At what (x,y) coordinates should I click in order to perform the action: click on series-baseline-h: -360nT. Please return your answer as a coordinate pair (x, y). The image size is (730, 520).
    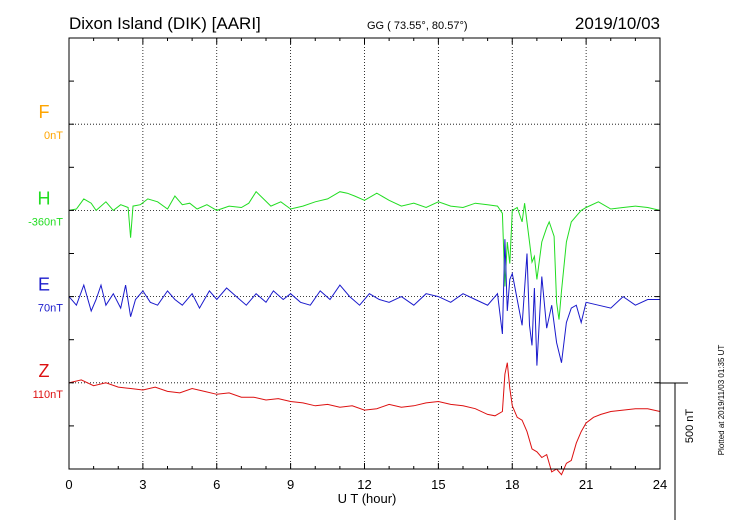
    Looking at the image, I should click on (45, 222).